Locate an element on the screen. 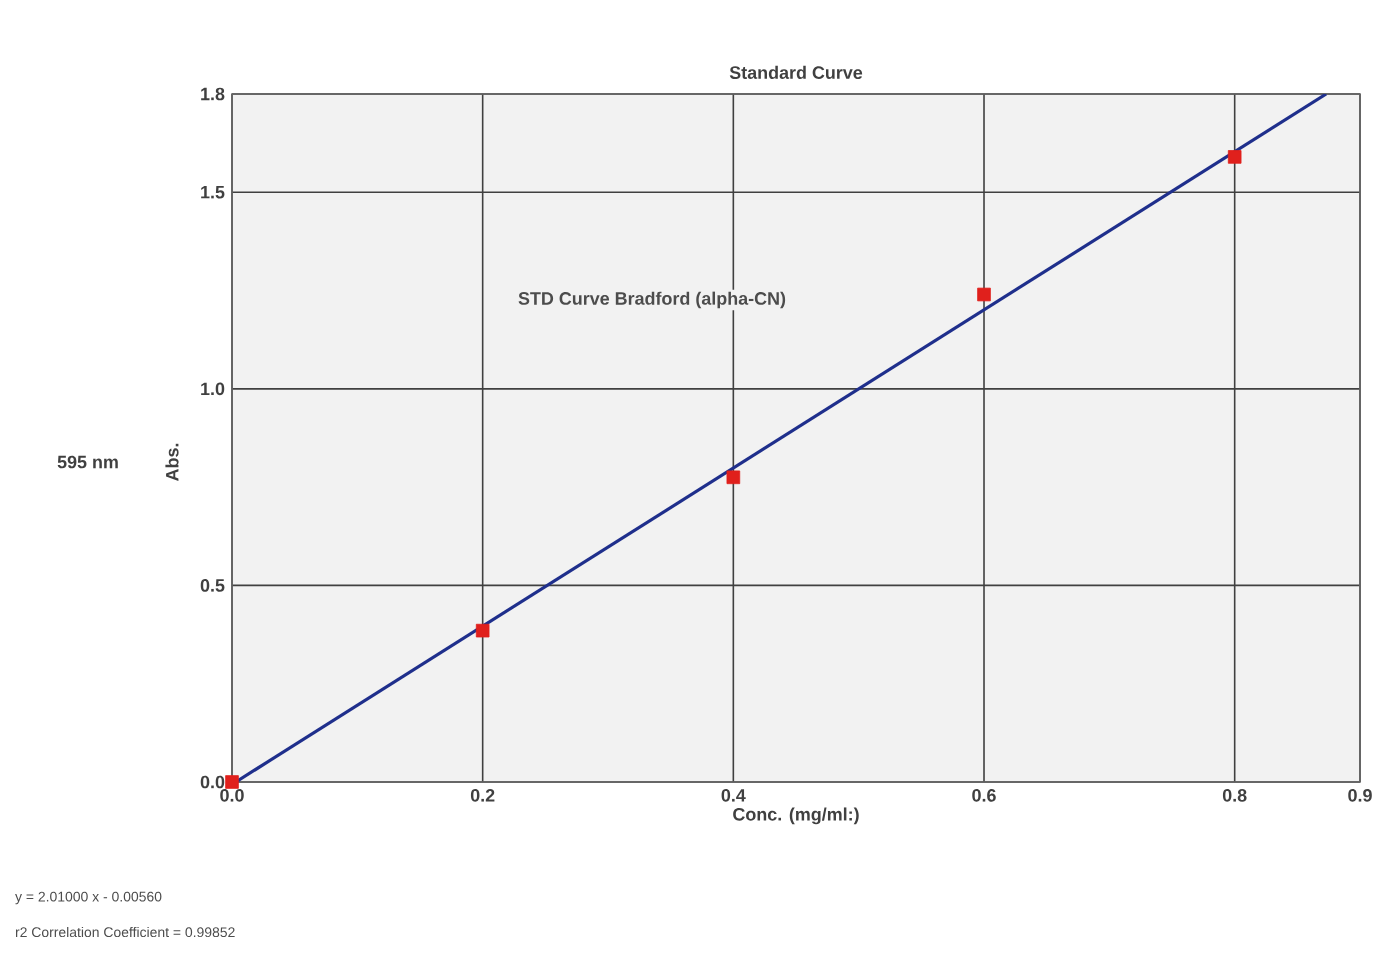 The image size is (1378, 958). annotation: STD Curve Bradford (alpha-CN) is located at coordinates (652, 300).